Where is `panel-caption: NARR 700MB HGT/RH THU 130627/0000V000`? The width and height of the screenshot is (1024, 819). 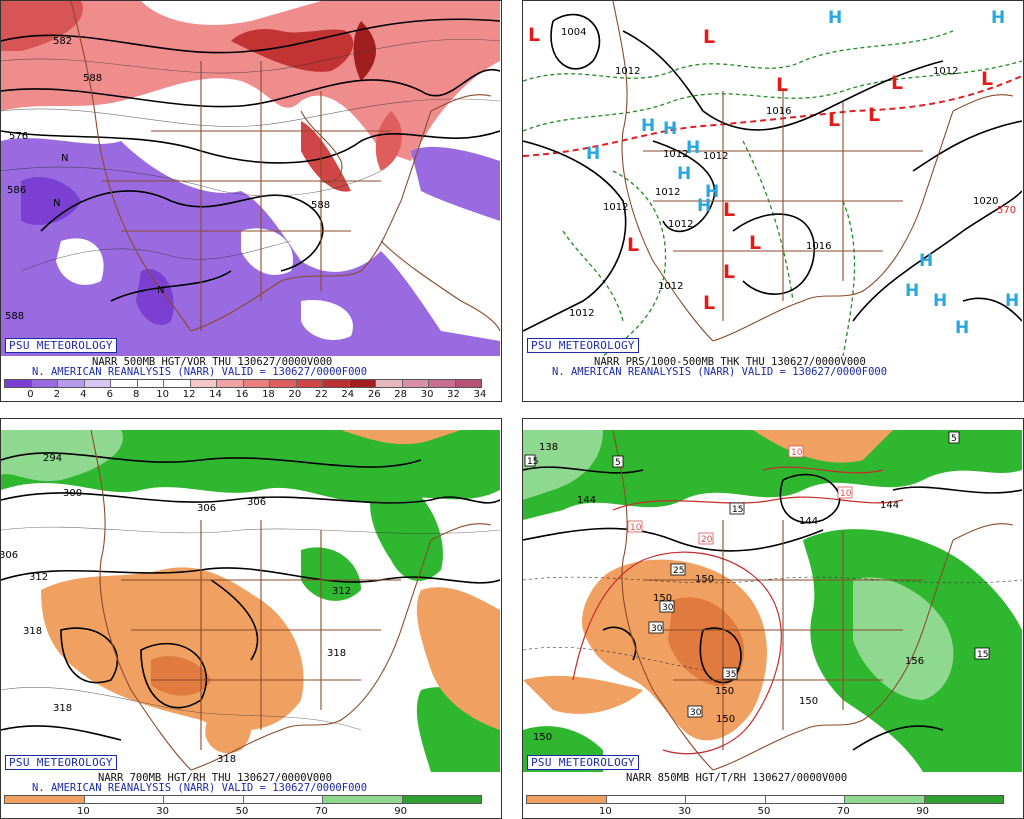
panel-caption: NARR 700MB HGT/RH THU 130627/0000V000 is located at coordinates (215, 778).